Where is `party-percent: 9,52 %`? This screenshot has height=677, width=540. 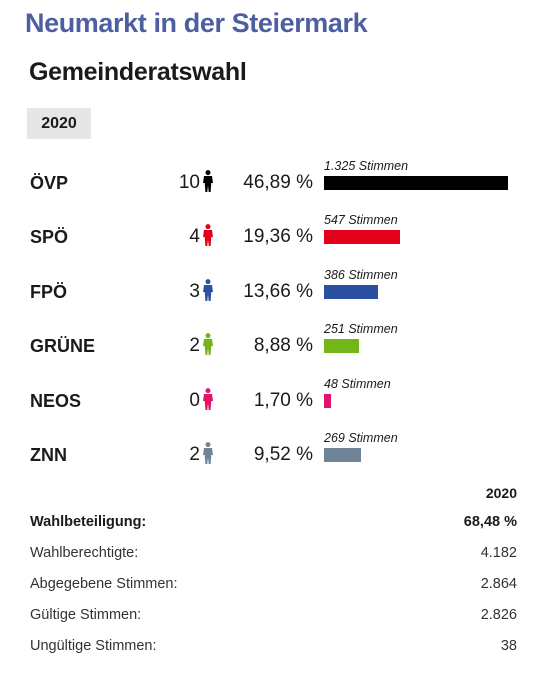 party-percent: 9,52 % is located at coordinates (283, 454).